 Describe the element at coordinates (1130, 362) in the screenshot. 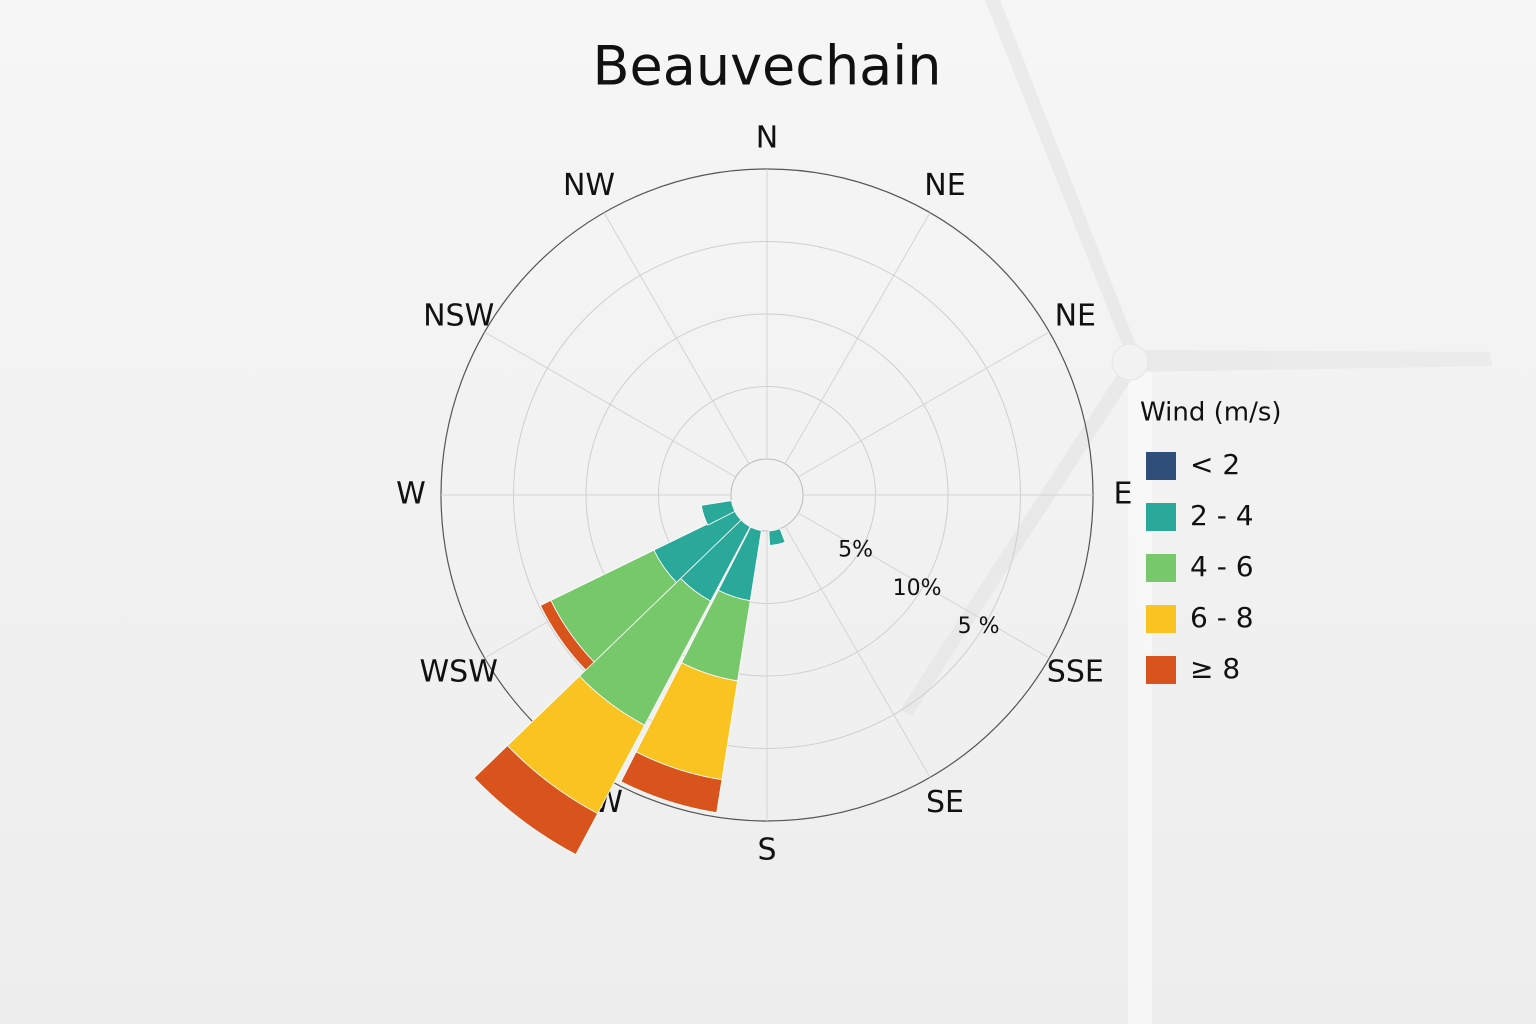

I see `turbine-hub` at that location.